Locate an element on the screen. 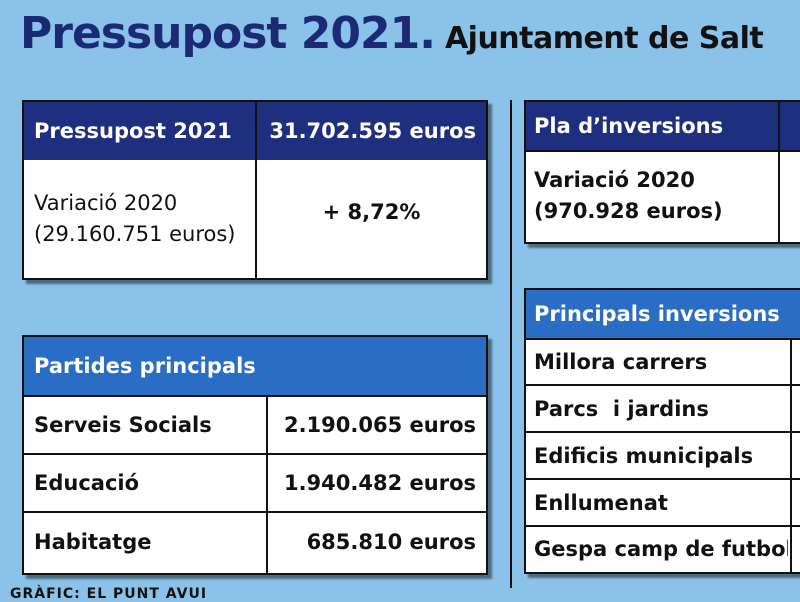 The width and height of the screenshot is (800, 602). investment-plan-header: Pla d’inversions is located at coordinates (663, 126).